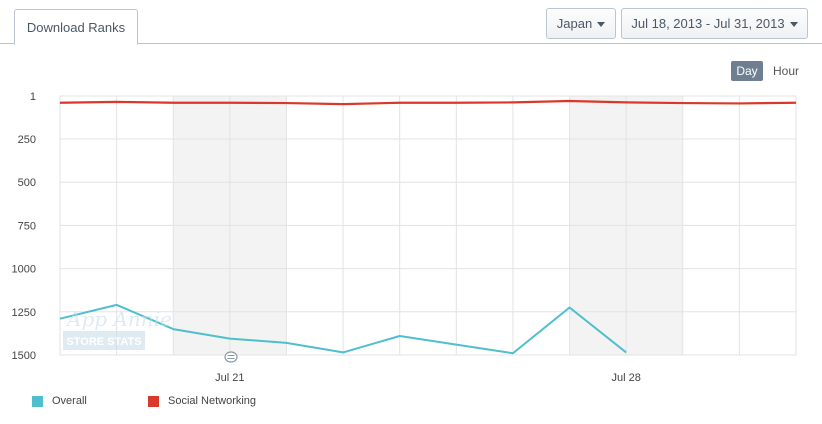 The width and height of the screenshot is (822, 424). I want to click on country-dropdown-label: Japan, so click(574, 23).